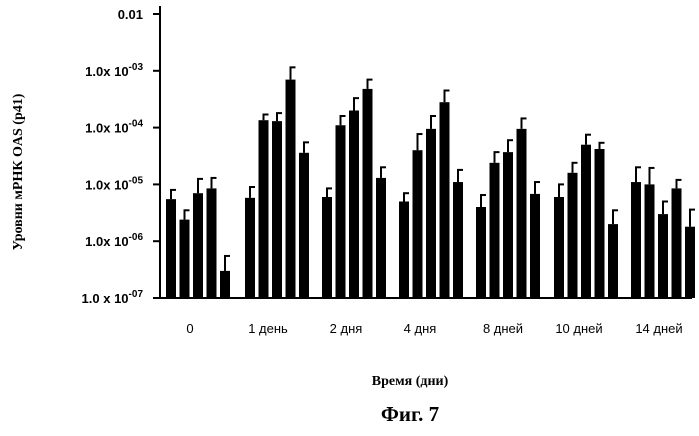  I want to click on y-tick-label: 1.0x 10-05, so click(114, 183).